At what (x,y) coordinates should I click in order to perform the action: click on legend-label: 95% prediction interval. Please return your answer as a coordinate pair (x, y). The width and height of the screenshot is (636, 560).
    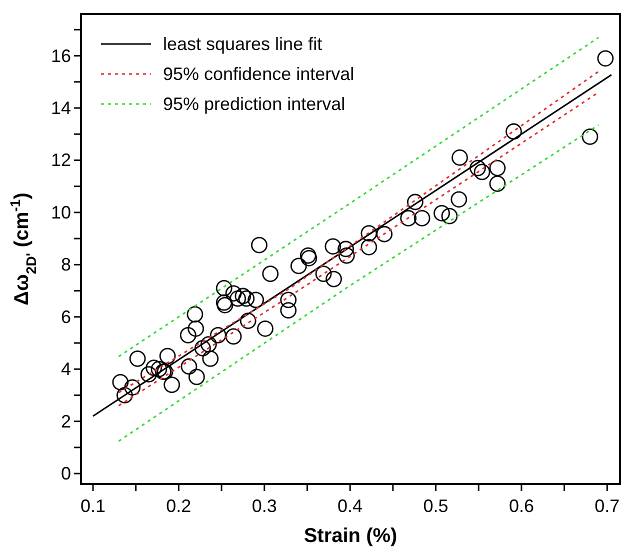
    Looking at the image, I should click on (254, 104).